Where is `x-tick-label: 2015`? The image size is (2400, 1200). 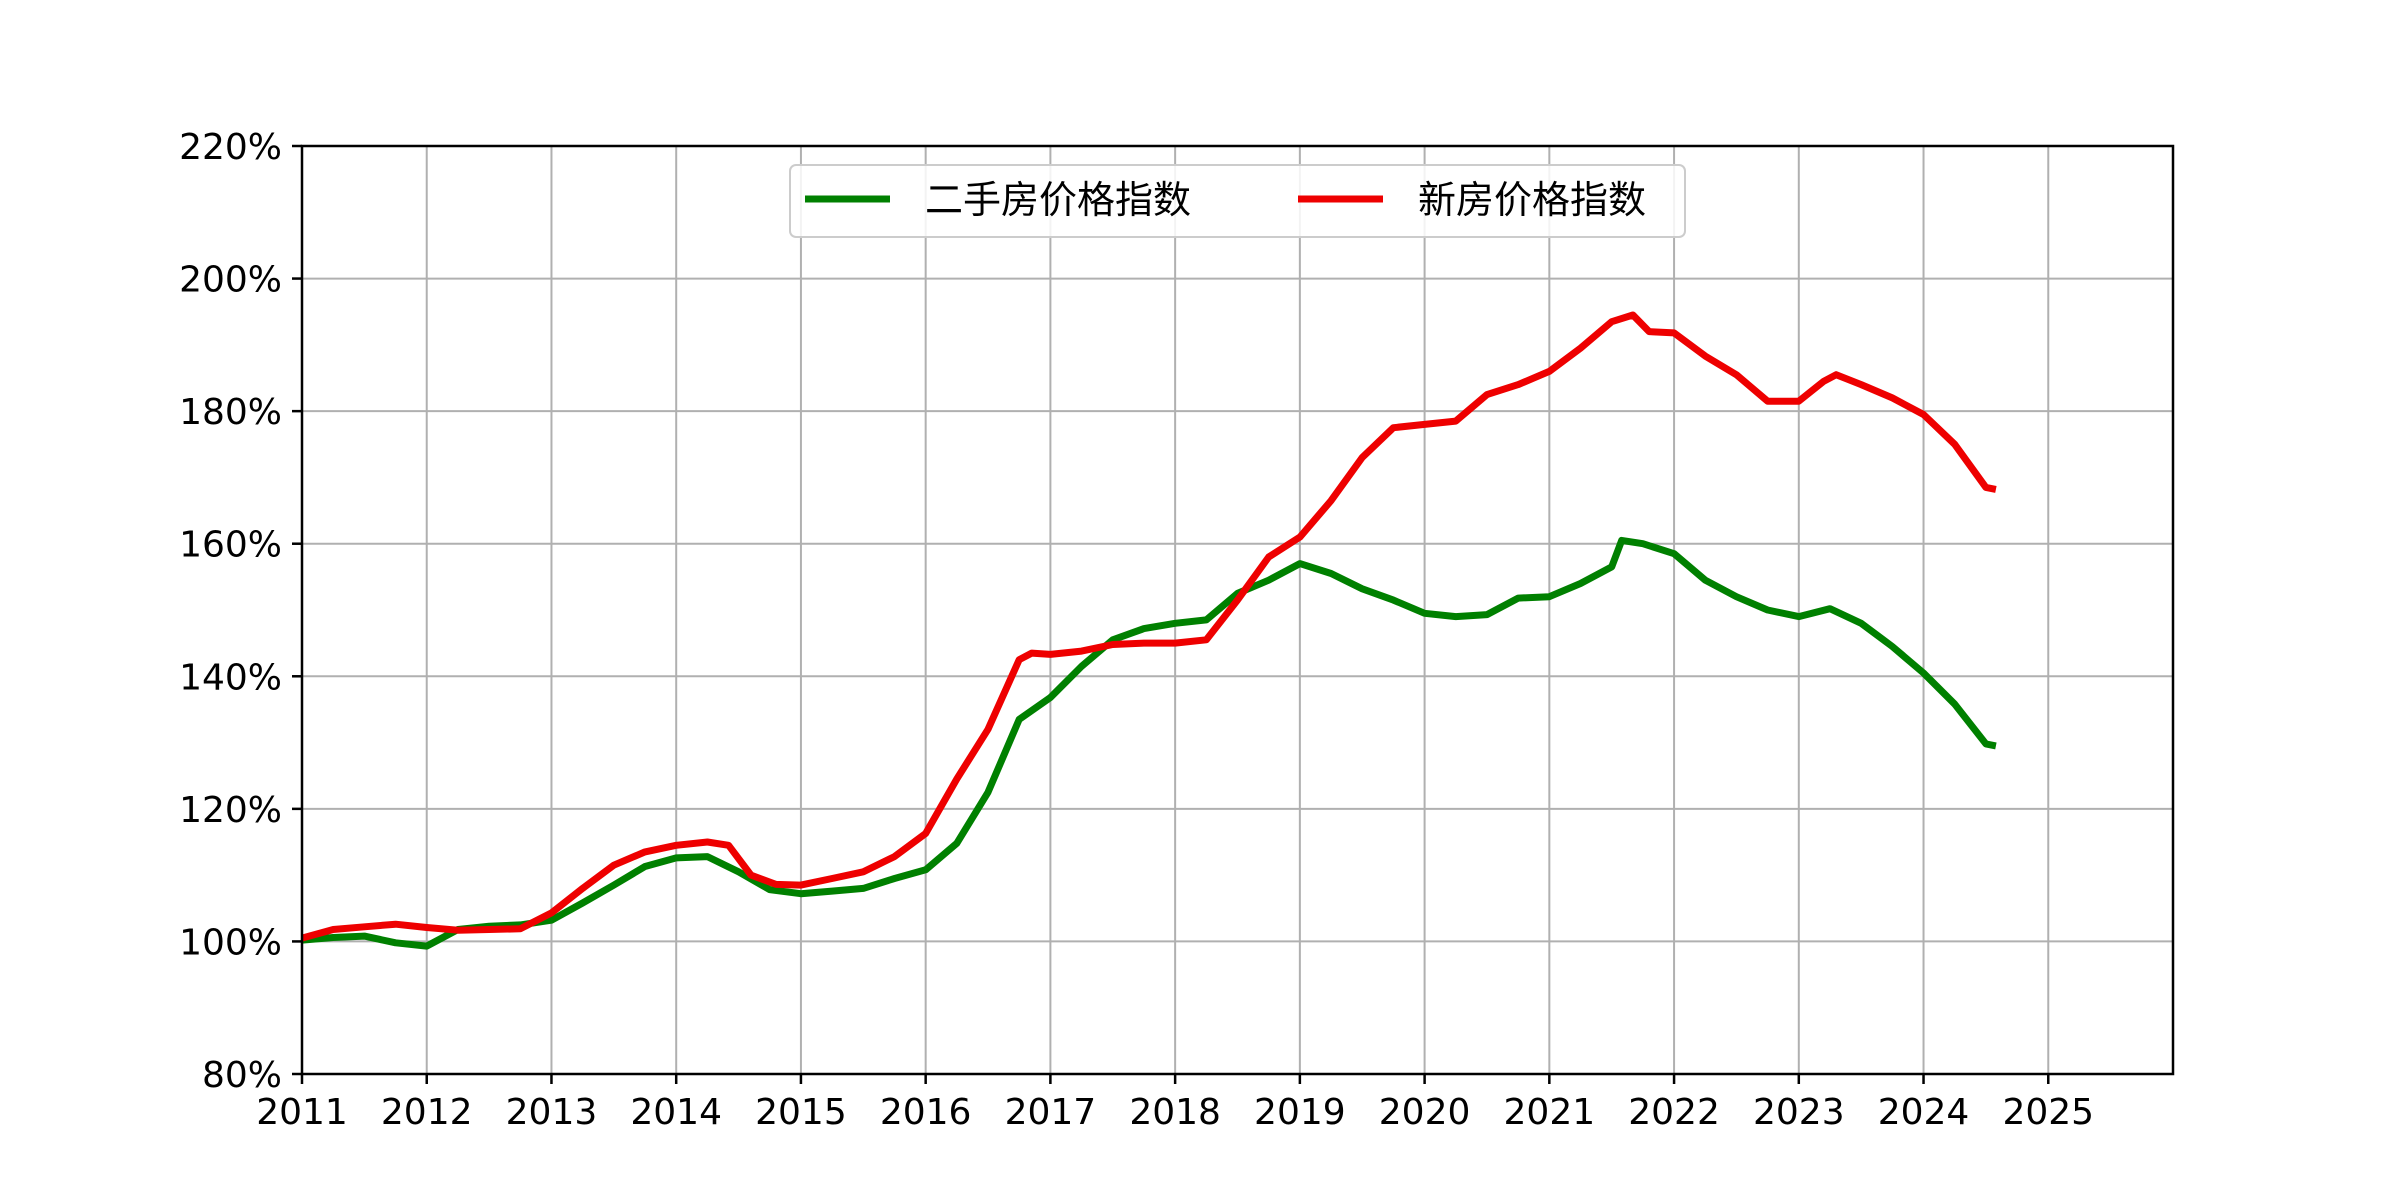
x-tick-label: 2015 is located at coordinates (801, 1112).